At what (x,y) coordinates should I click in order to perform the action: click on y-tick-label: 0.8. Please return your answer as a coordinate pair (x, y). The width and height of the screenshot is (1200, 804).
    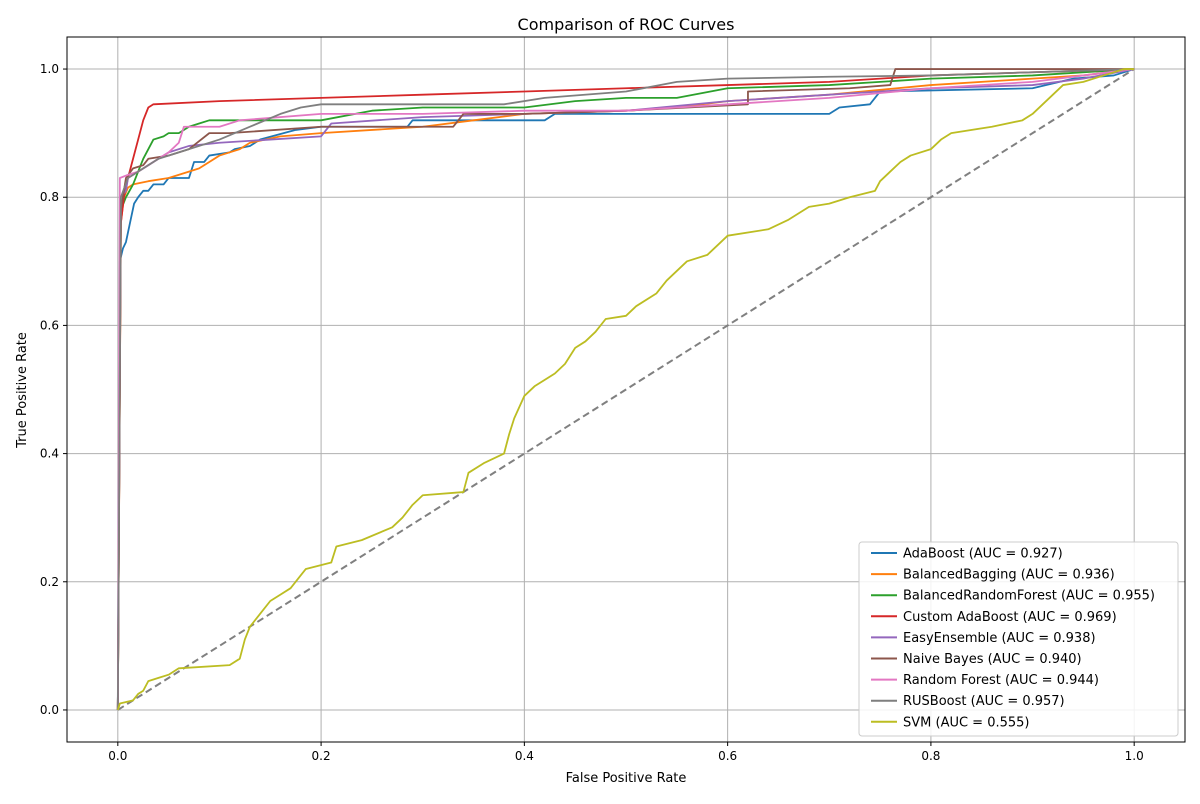
    Looking at the image, I should click on (49, 197).